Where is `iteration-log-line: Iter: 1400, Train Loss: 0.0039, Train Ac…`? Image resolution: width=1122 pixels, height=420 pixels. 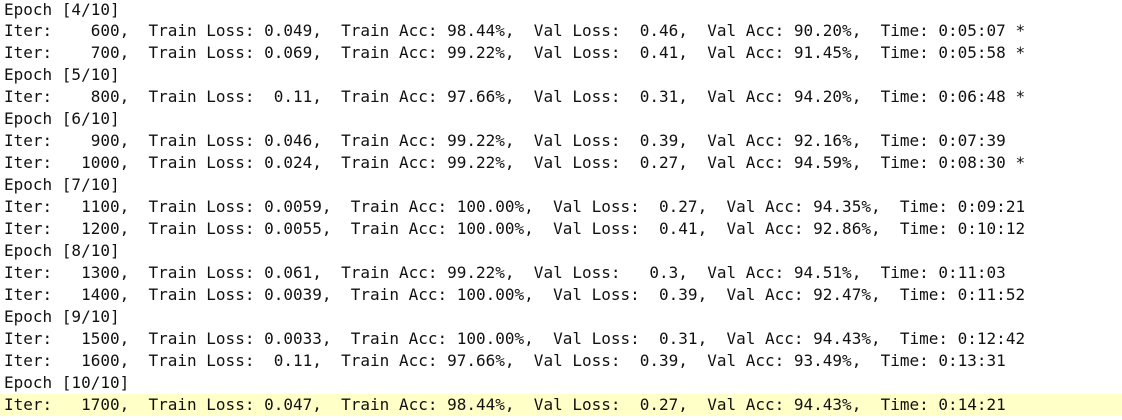 iteration-log-line: Iter: 1400, Train Loss: 0.0039, Train Ac… is located at coordinates (515, 294).